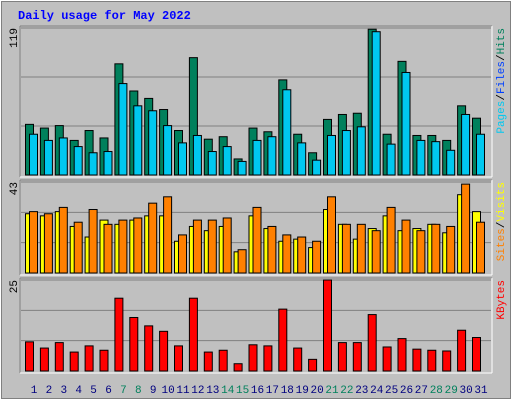 Image resolution: width=512 pixels, height=400 pixels. Describe the element at coordinates (481, 391) in the screenshot. I see `x-tick-label: 31` at that location.